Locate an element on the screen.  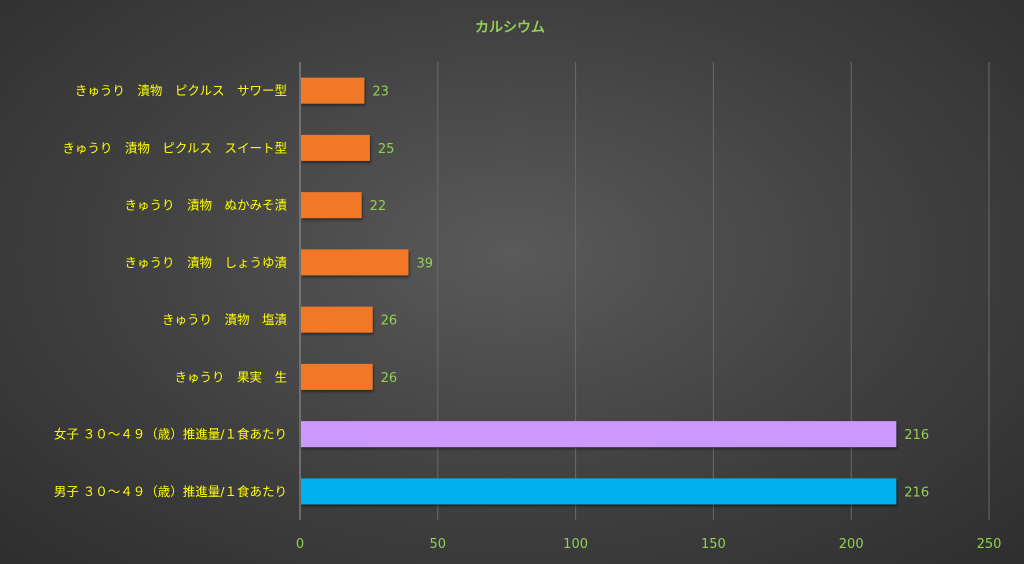
category-label: きゅうり 漬物 ピクルス スイート型 is located at coordinates (174, 147).